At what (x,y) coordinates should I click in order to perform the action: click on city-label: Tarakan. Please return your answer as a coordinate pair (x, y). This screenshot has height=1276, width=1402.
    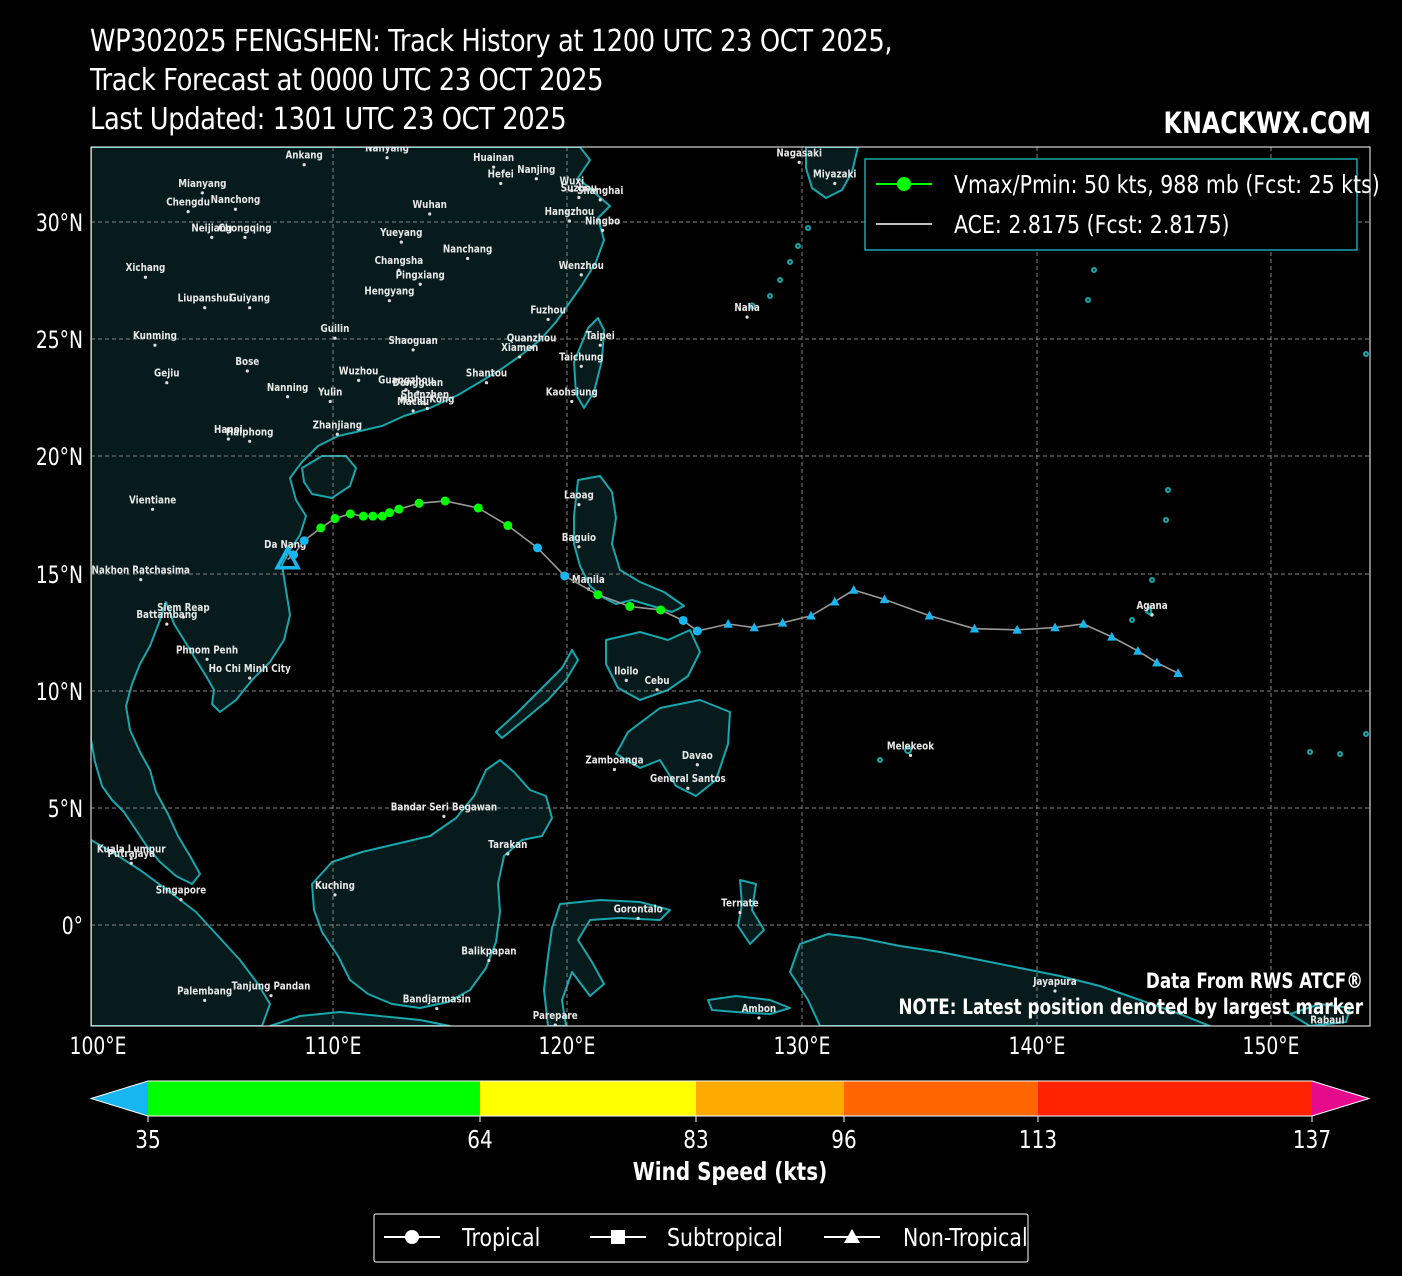
    Looking at the image, I should click on (507, 845).